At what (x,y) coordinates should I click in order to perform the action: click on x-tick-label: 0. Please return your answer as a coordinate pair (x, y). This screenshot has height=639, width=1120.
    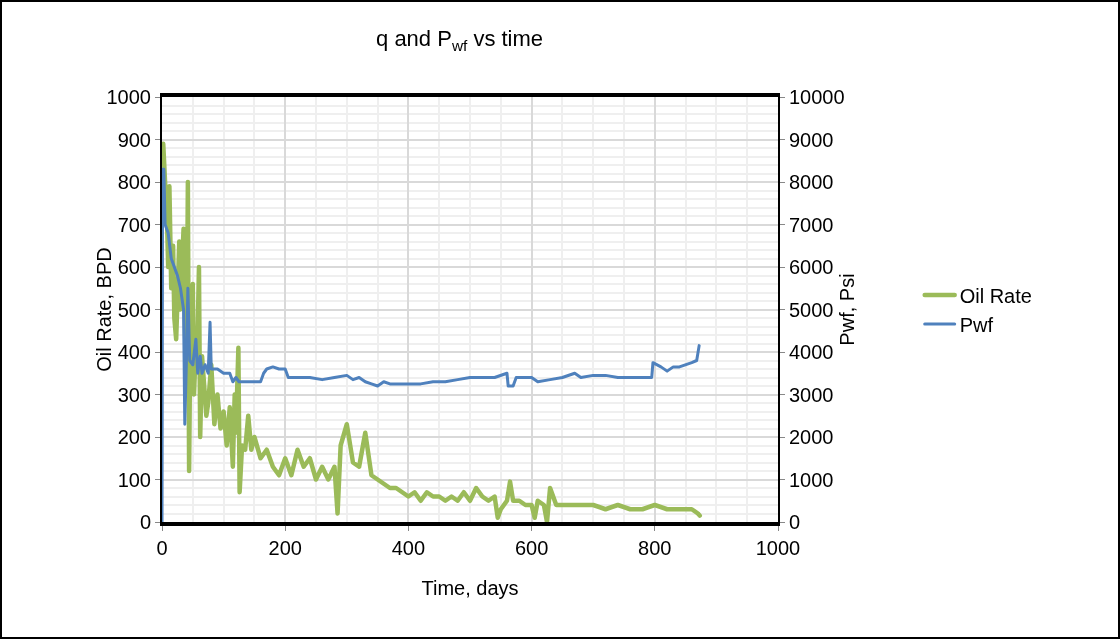
    Looking at the image, I should click on (162, 548).